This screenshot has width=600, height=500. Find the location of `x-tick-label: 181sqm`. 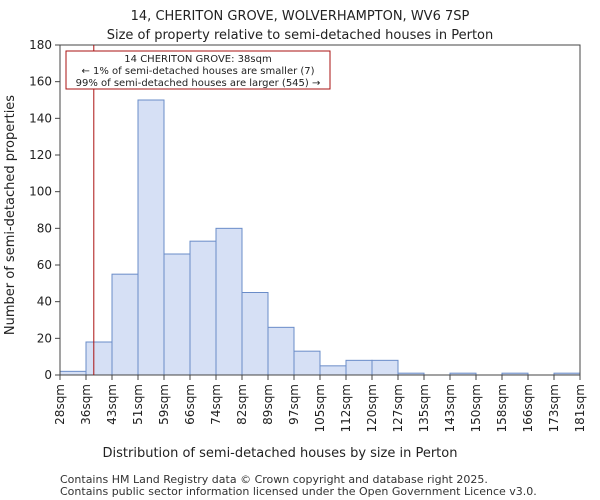

x-tick-label: 181sqm is located at coordinates (580, 408).